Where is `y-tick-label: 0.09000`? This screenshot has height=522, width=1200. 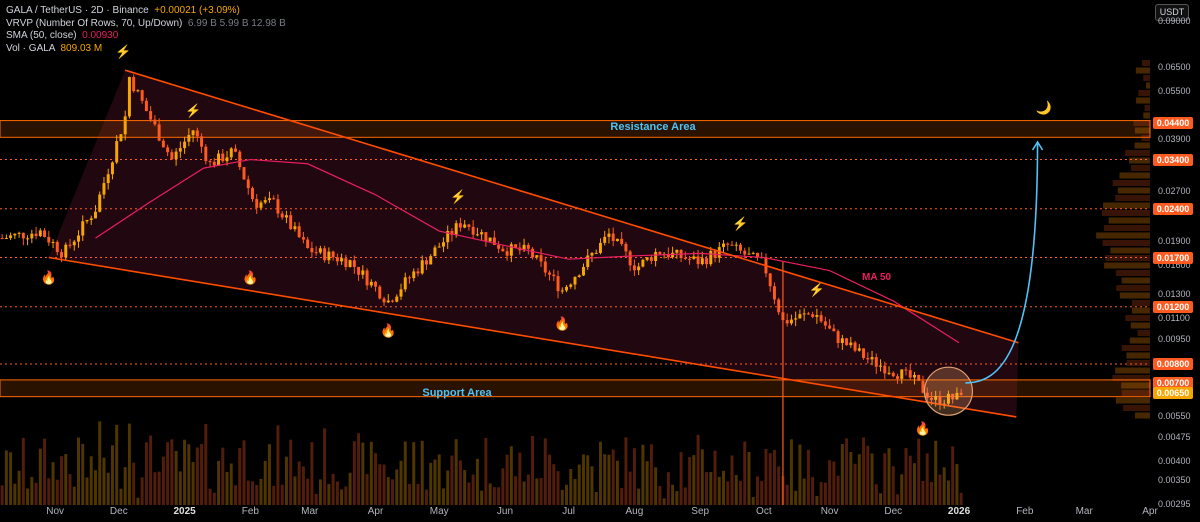
y-tick-label: 0.09000 is located at coordinates (1174, 21).